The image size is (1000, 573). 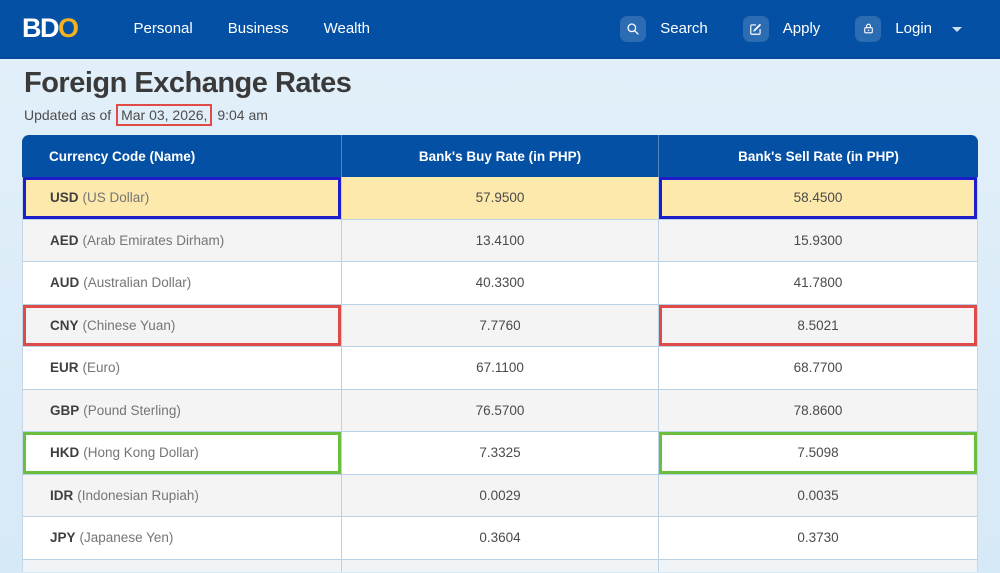 I want to click on login-label: Login, so click(x=913, y=28).